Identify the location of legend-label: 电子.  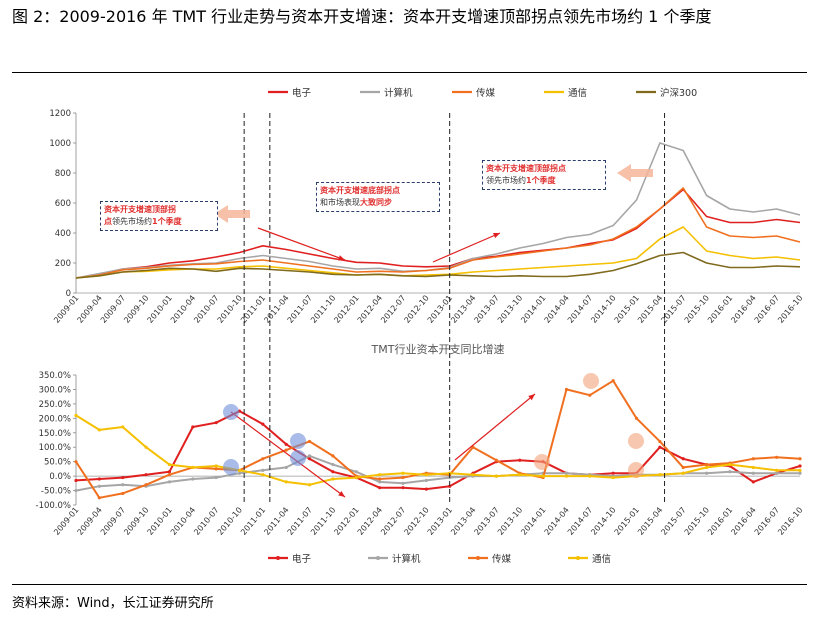
(302, 93).